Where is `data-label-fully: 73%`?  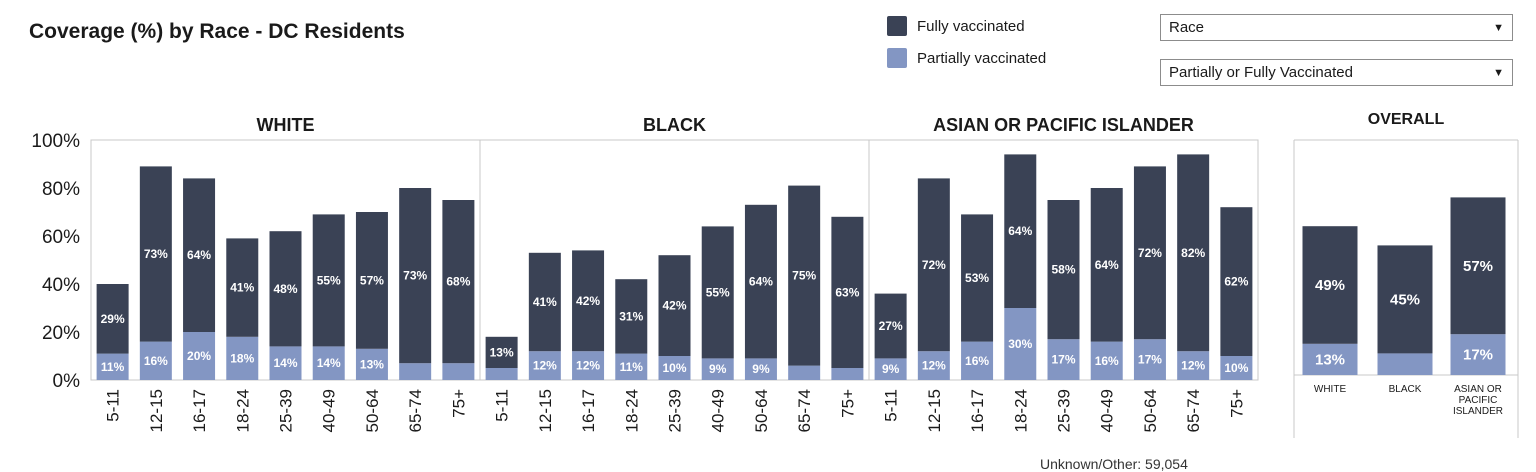
data-label-fully: 73% is located at coordinates (156, 254).